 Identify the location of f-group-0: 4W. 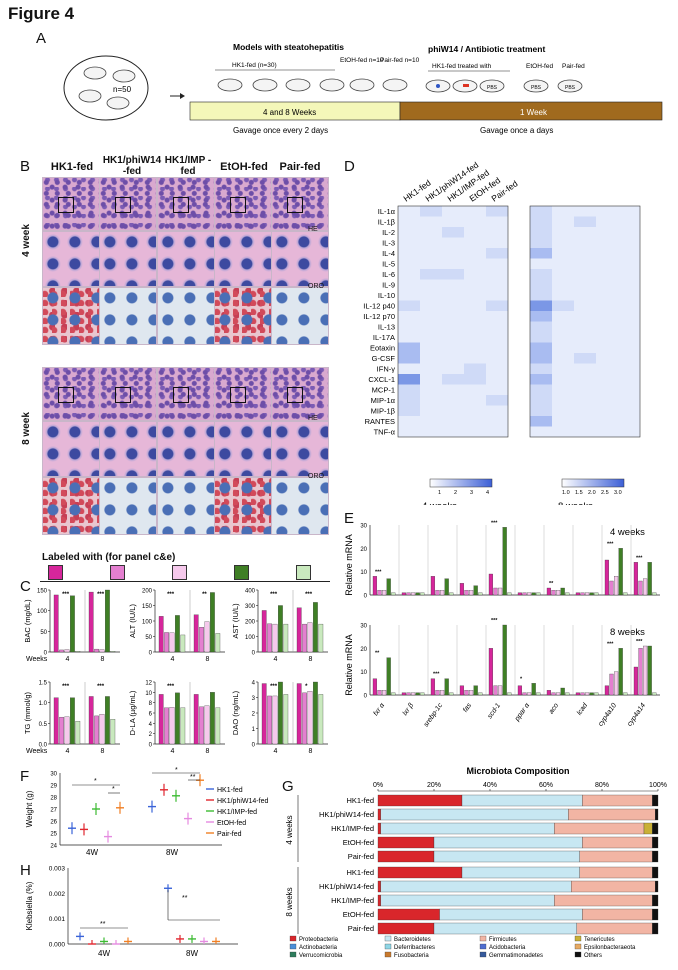
(92, 852).